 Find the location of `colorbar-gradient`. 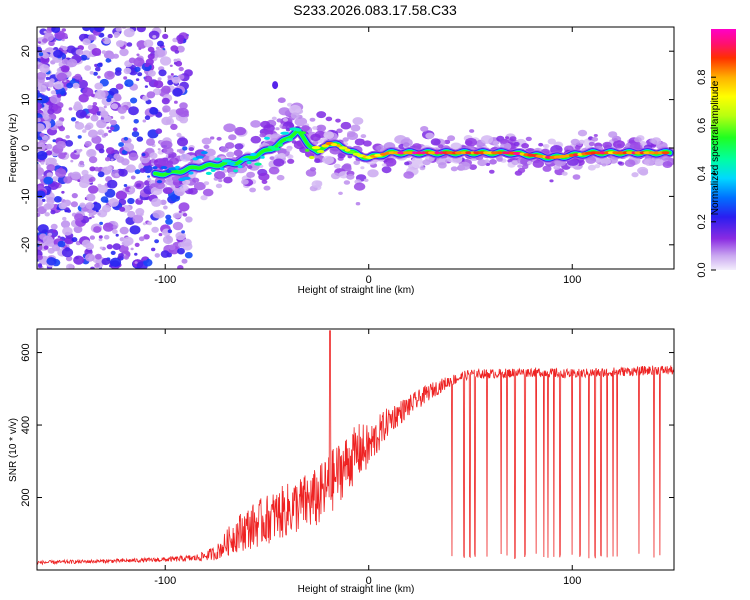

colorbar-gradient is located at coordinates (723, 149).